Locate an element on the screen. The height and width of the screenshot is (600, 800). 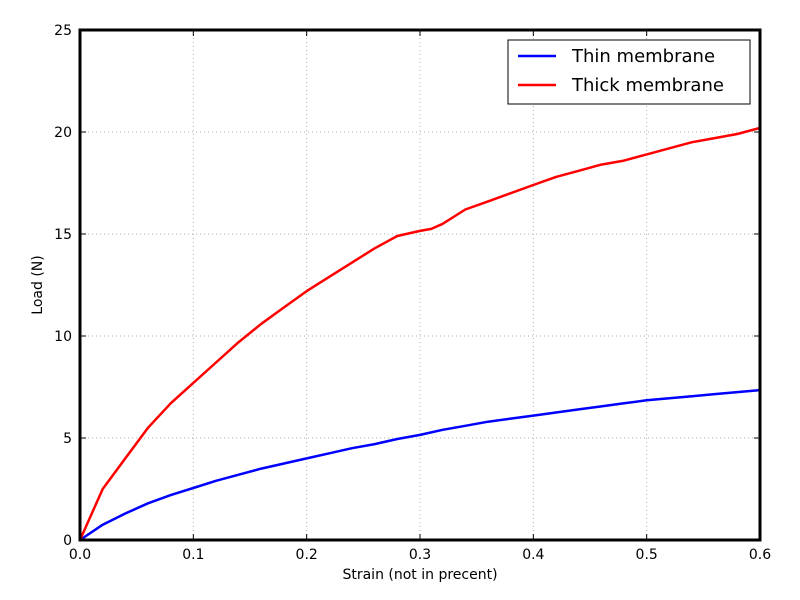
x-tick-label: 0.2 is located at coordinates (307, 555).